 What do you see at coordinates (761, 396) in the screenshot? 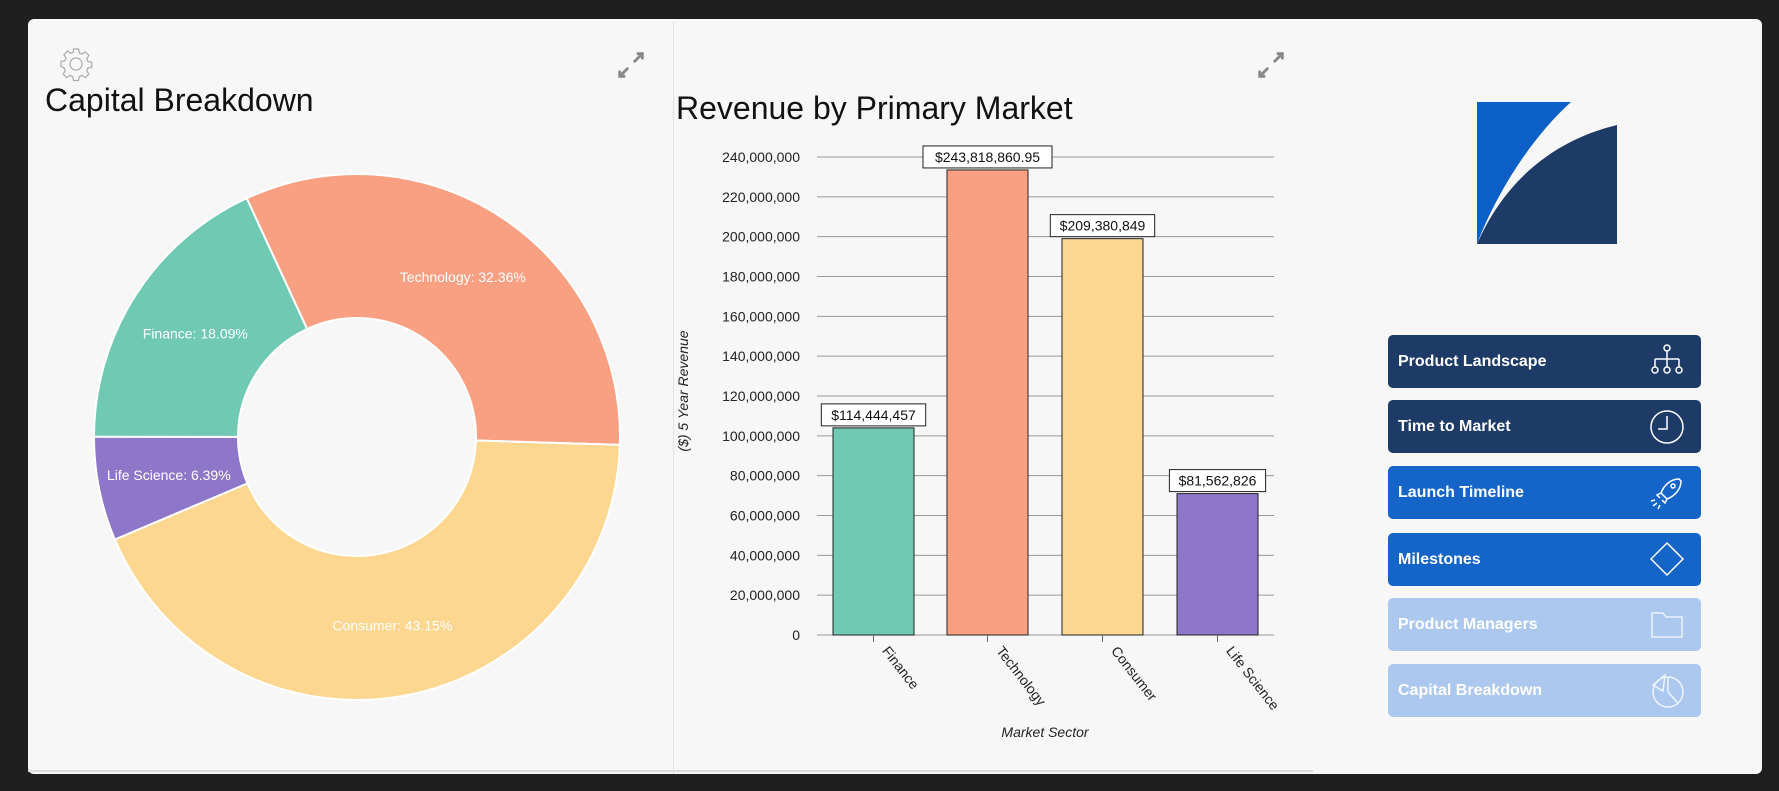
I see `y-tick-label: 120,000,000` at bounding box center [761, 396].